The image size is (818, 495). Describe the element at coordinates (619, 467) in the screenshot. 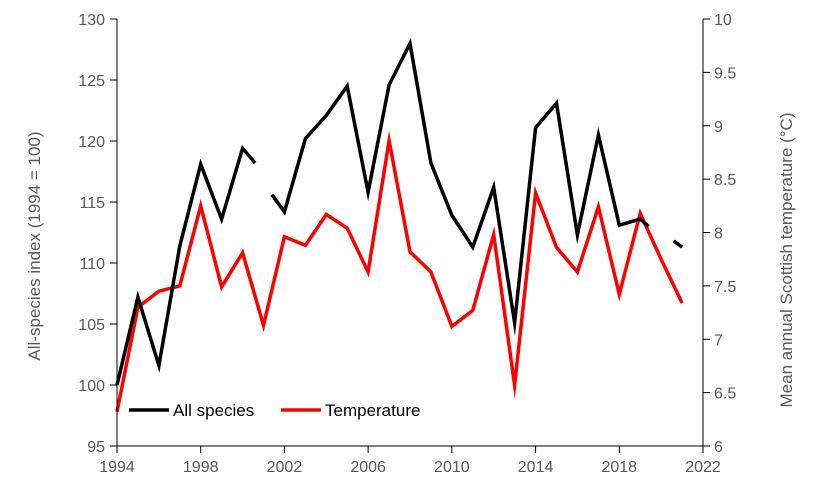

I see `x-tick-label: 2018` at that location.